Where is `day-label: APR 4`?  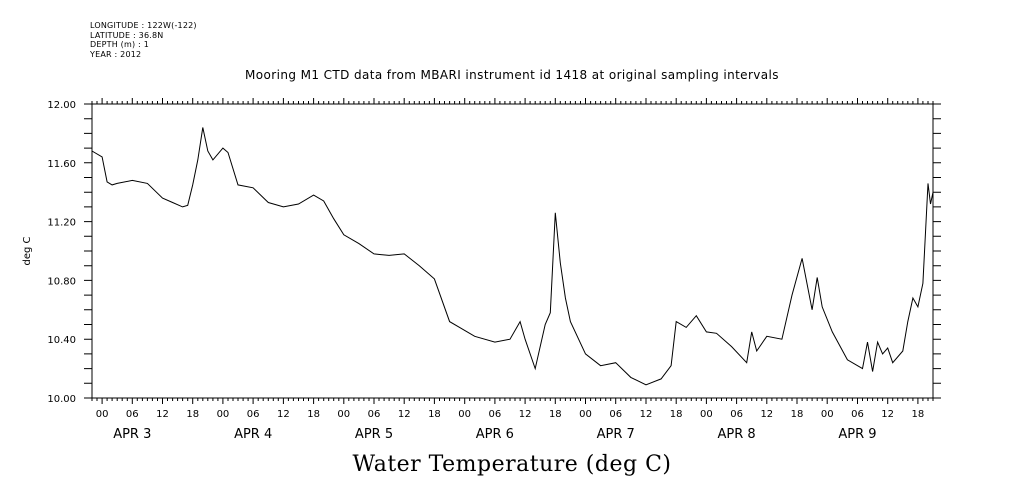
day-label: APR 4 is located at coordinates (253, 434).